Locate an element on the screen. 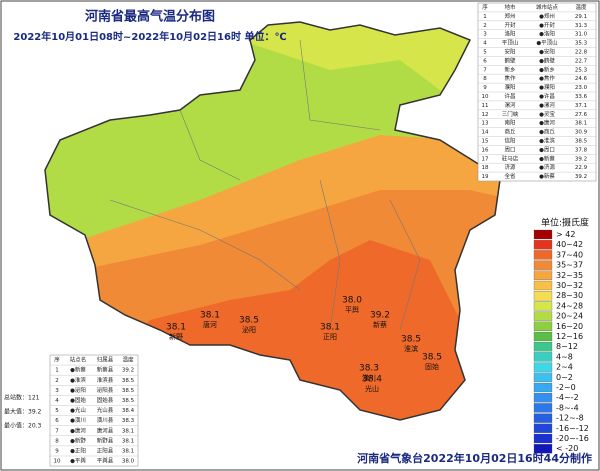  legend-label: 32~35 is located at coordinates (569, 275).